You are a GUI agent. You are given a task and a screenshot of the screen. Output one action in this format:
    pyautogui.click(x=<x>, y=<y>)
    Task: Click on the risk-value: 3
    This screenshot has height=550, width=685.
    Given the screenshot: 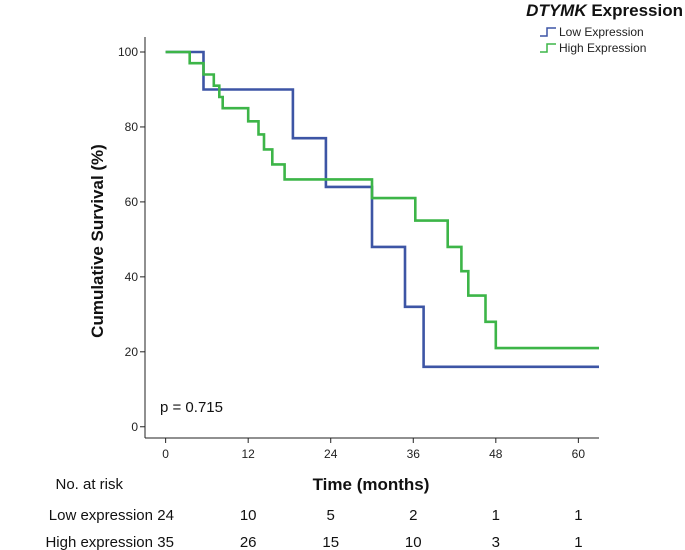 What is the action you would take?
    pyautogui.click(x=496, y=542)
    